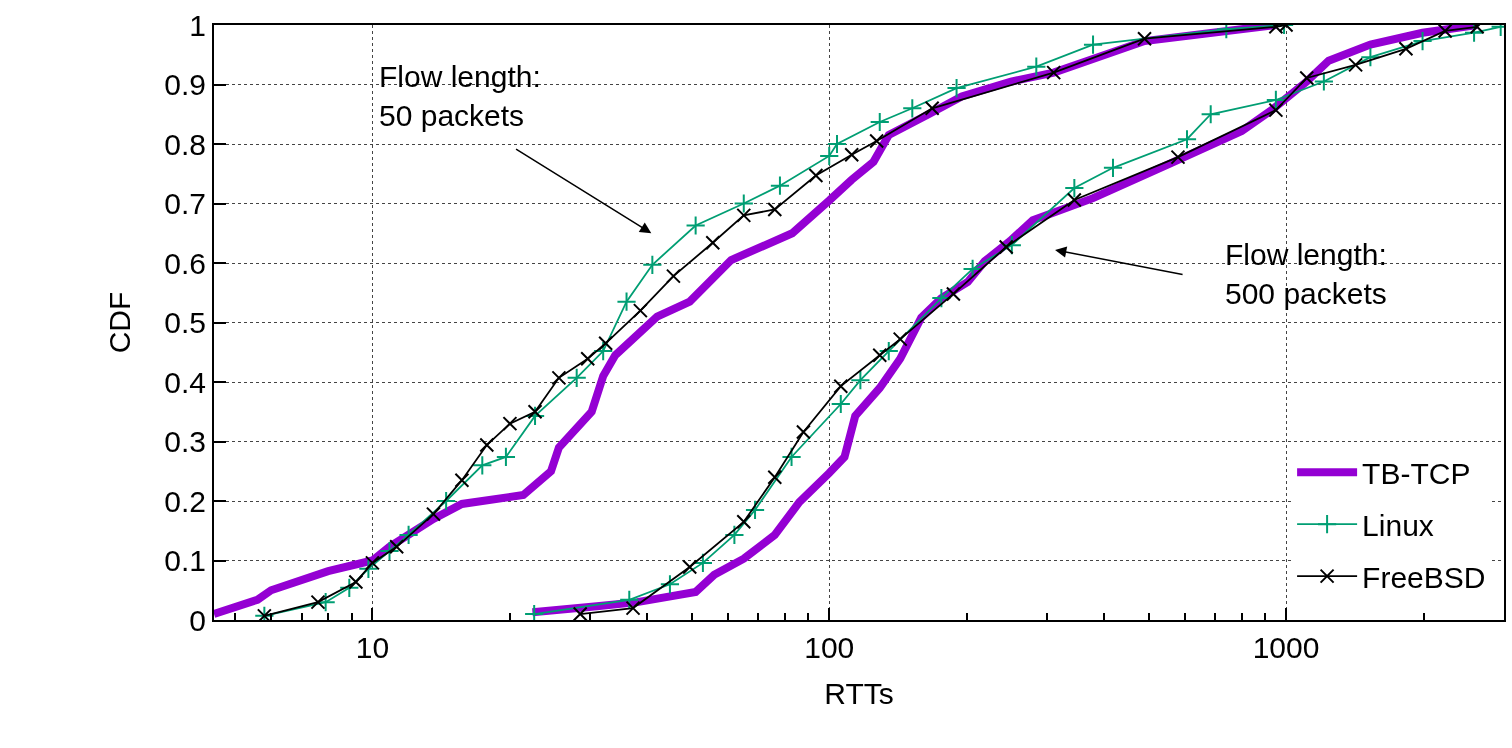  What do you see at coordinates (1416, 473) in the screenshot?
I see `legend-label: TB-TCP` at bounding box center [1416, 473].